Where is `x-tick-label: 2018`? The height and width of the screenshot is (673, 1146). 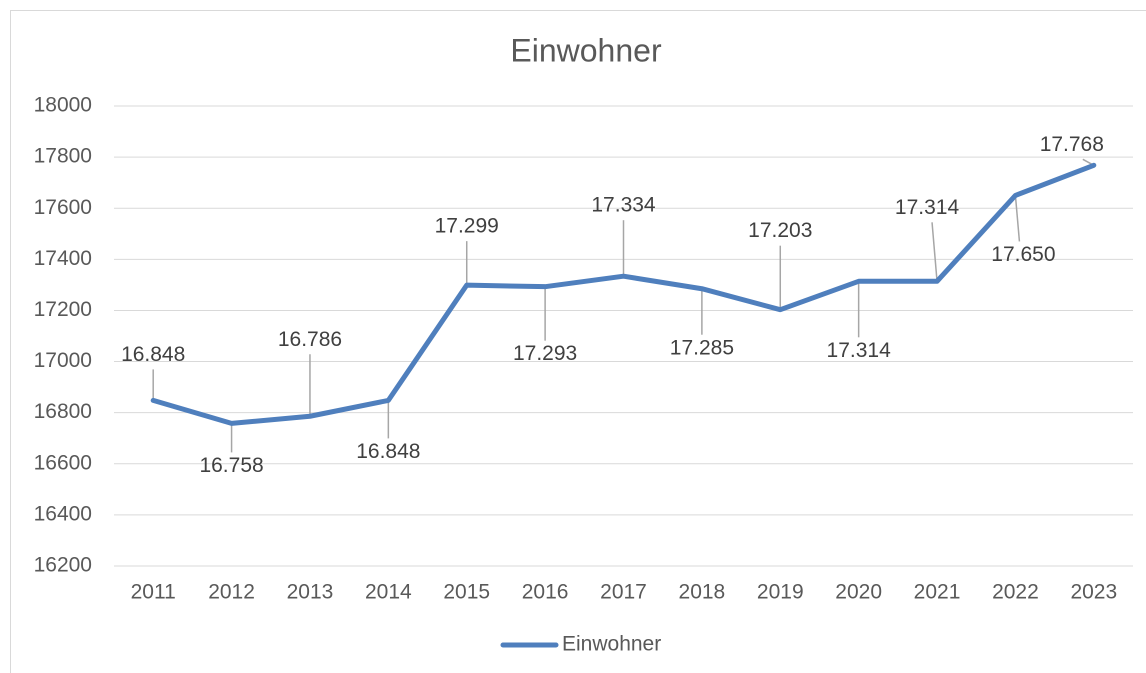
x-tick-label: 2018 is located at coordinates (702, 592).